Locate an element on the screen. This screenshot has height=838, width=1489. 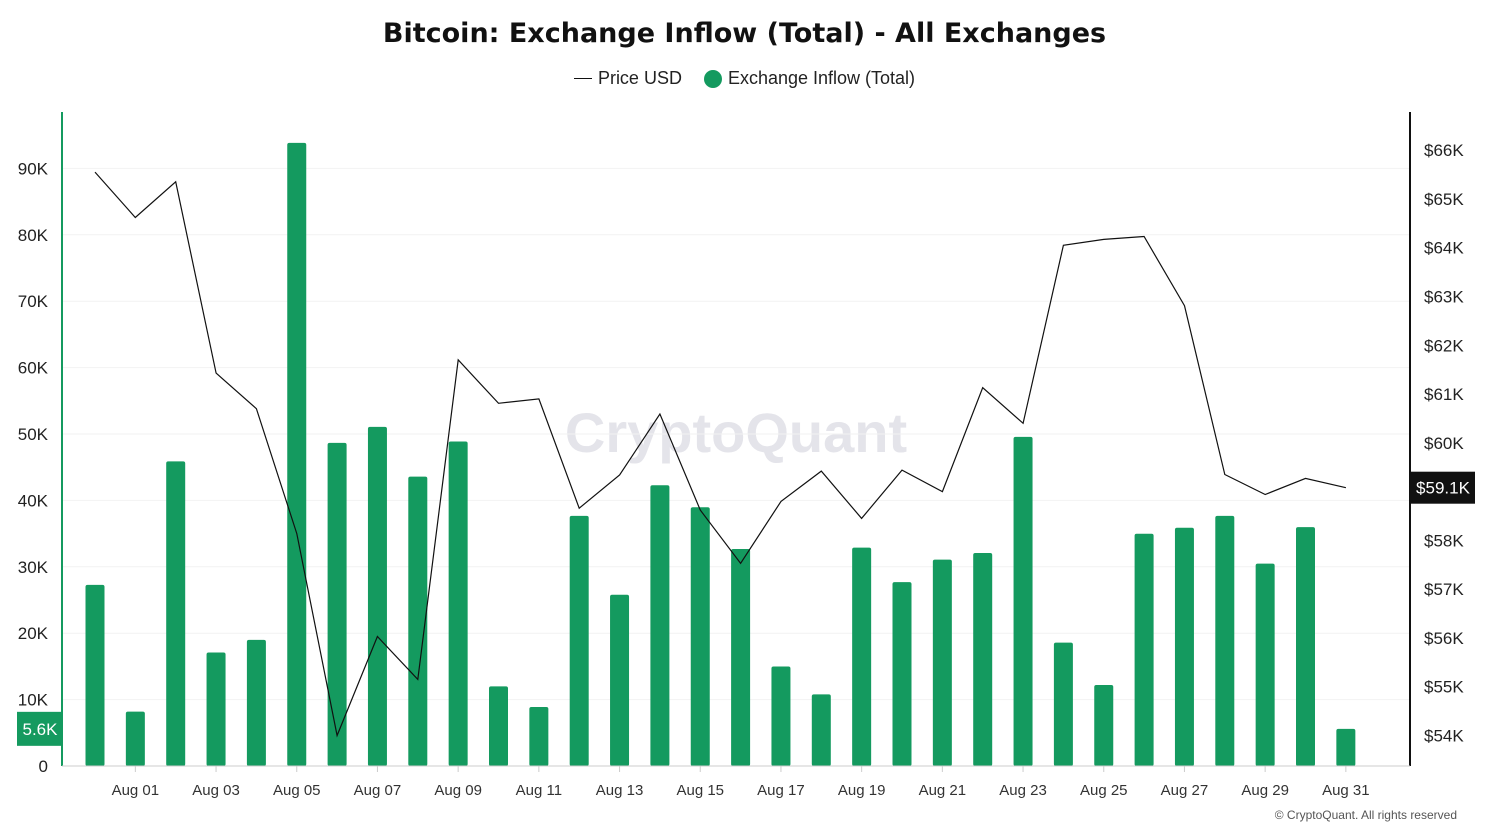
y-right-tick-label: $60K is located at coordinates (1444, 443).